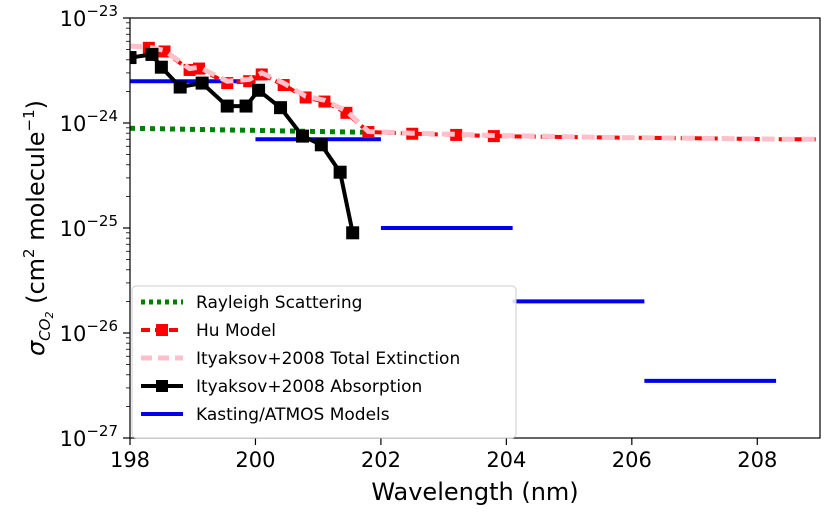  What do you see at coordinates (36, 348) in the screenshot?
I see `y-label-sigma: σ` at bounding box center [36, 348].